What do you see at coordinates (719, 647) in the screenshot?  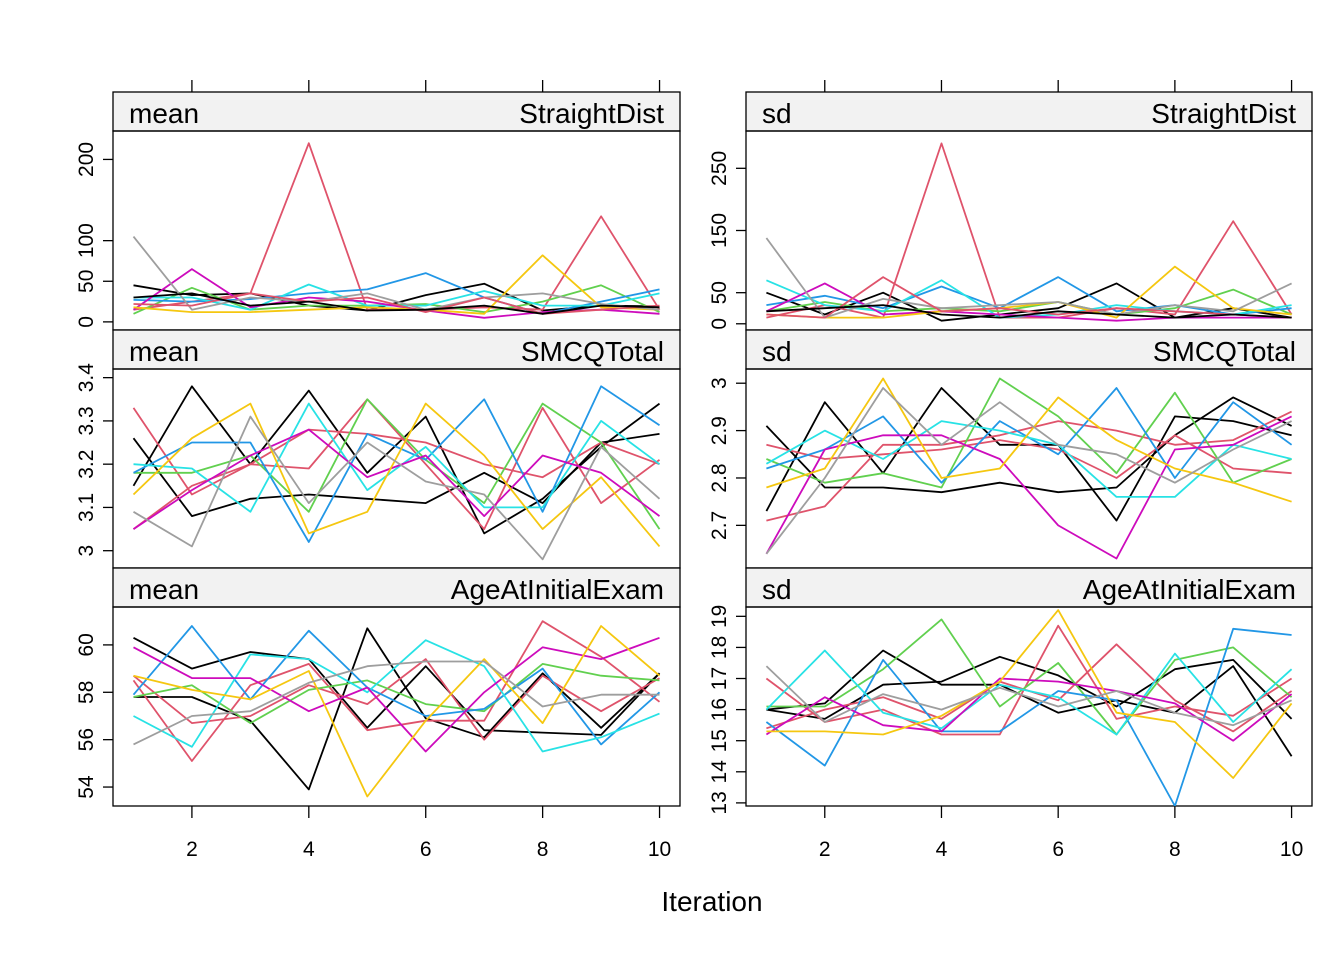 I see `y-tick-label: 18` at bounding box center [719, 647].